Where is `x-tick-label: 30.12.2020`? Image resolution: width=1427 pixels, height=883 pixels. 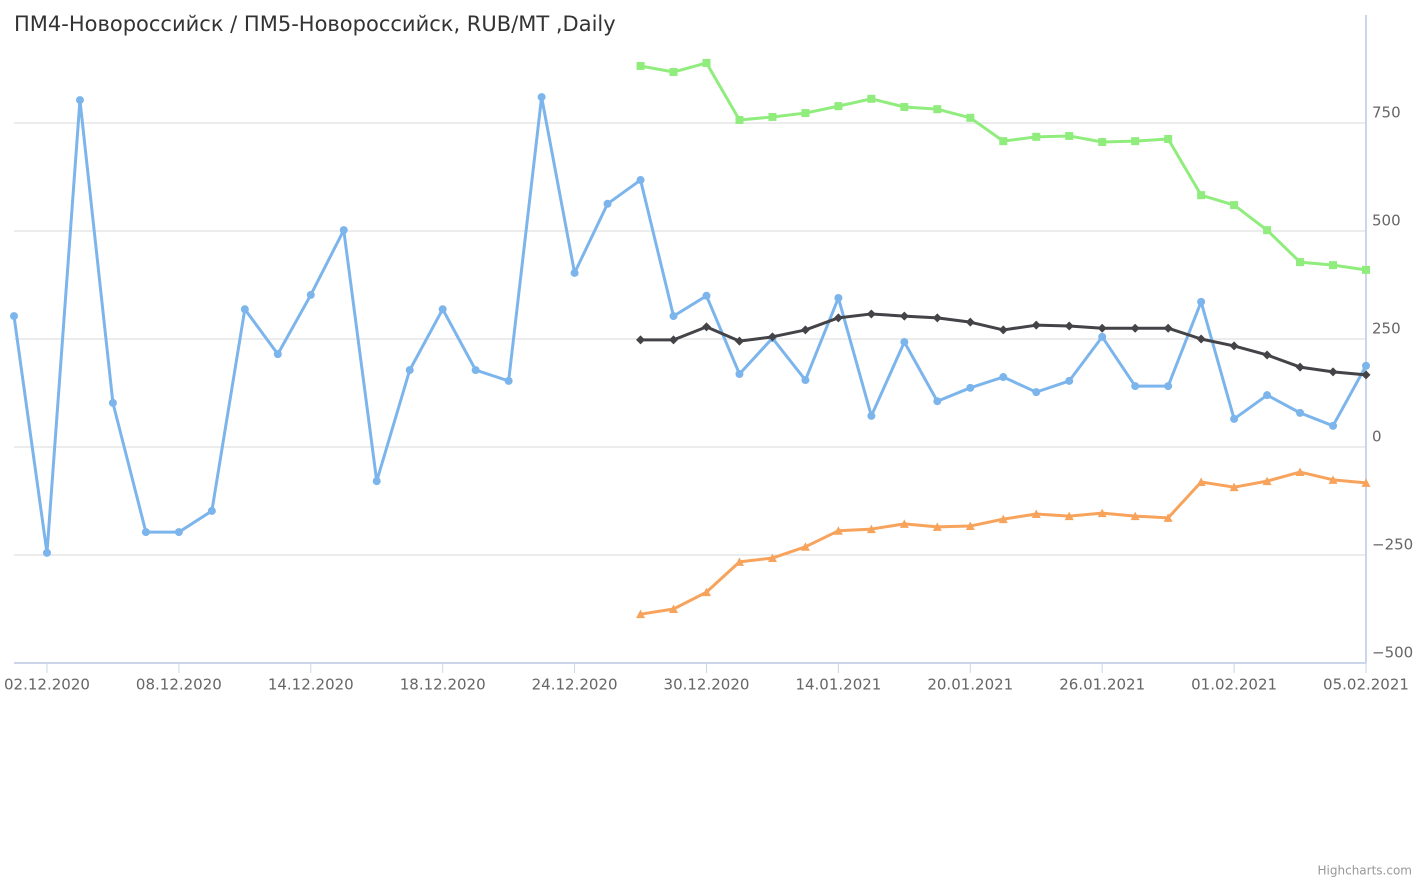 x-tick-label: 30.12.2020 is located at coordinates (707, 685).